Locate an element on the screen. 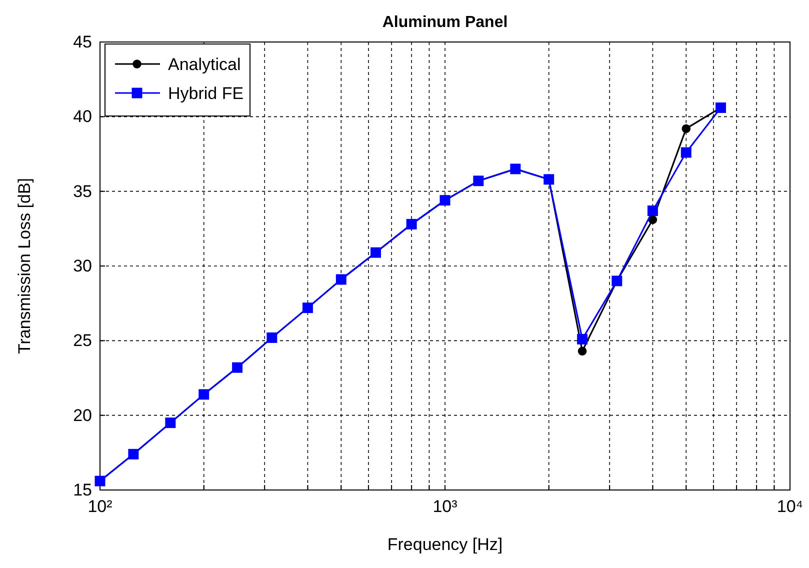  x-axis-title: Frequency [Hz] is located at coordinates (445, 544).